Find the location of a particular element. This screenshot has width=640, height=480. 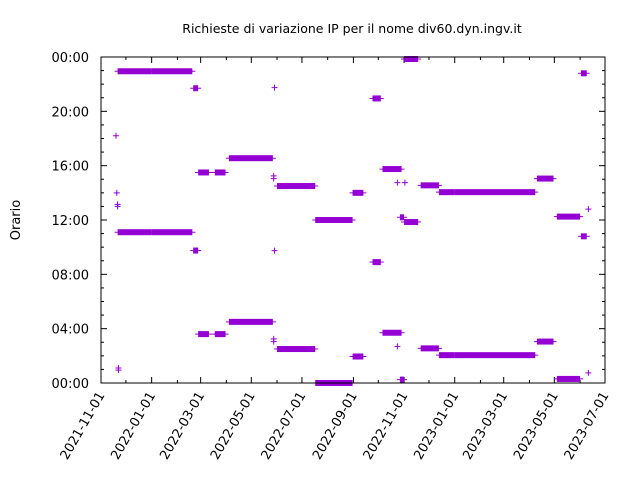

y-tick-label: 20:00 is located at coordinates (70, 112).